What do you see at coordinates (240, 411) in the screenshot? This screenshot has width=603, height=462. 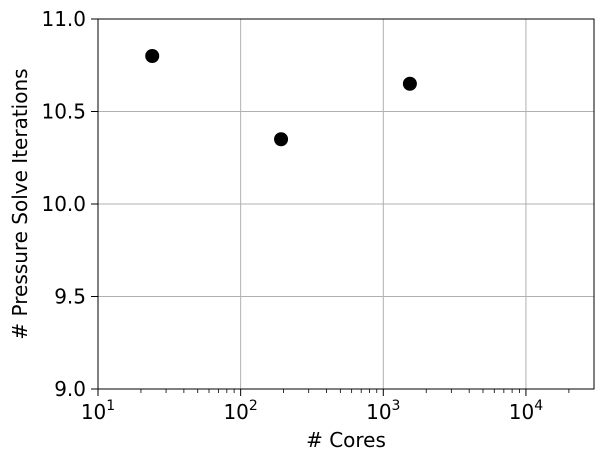 I see `x-tick-label: 10²` at bounding box center [240, 411].